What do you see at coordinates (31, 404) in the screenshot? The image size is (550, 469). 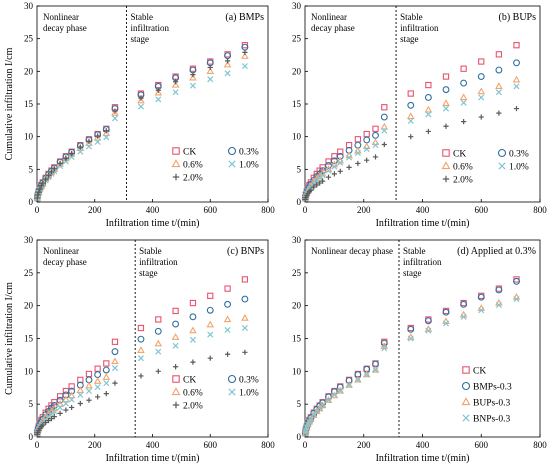 I see `y-tick-label: 5` at bounding box center [31, 404].